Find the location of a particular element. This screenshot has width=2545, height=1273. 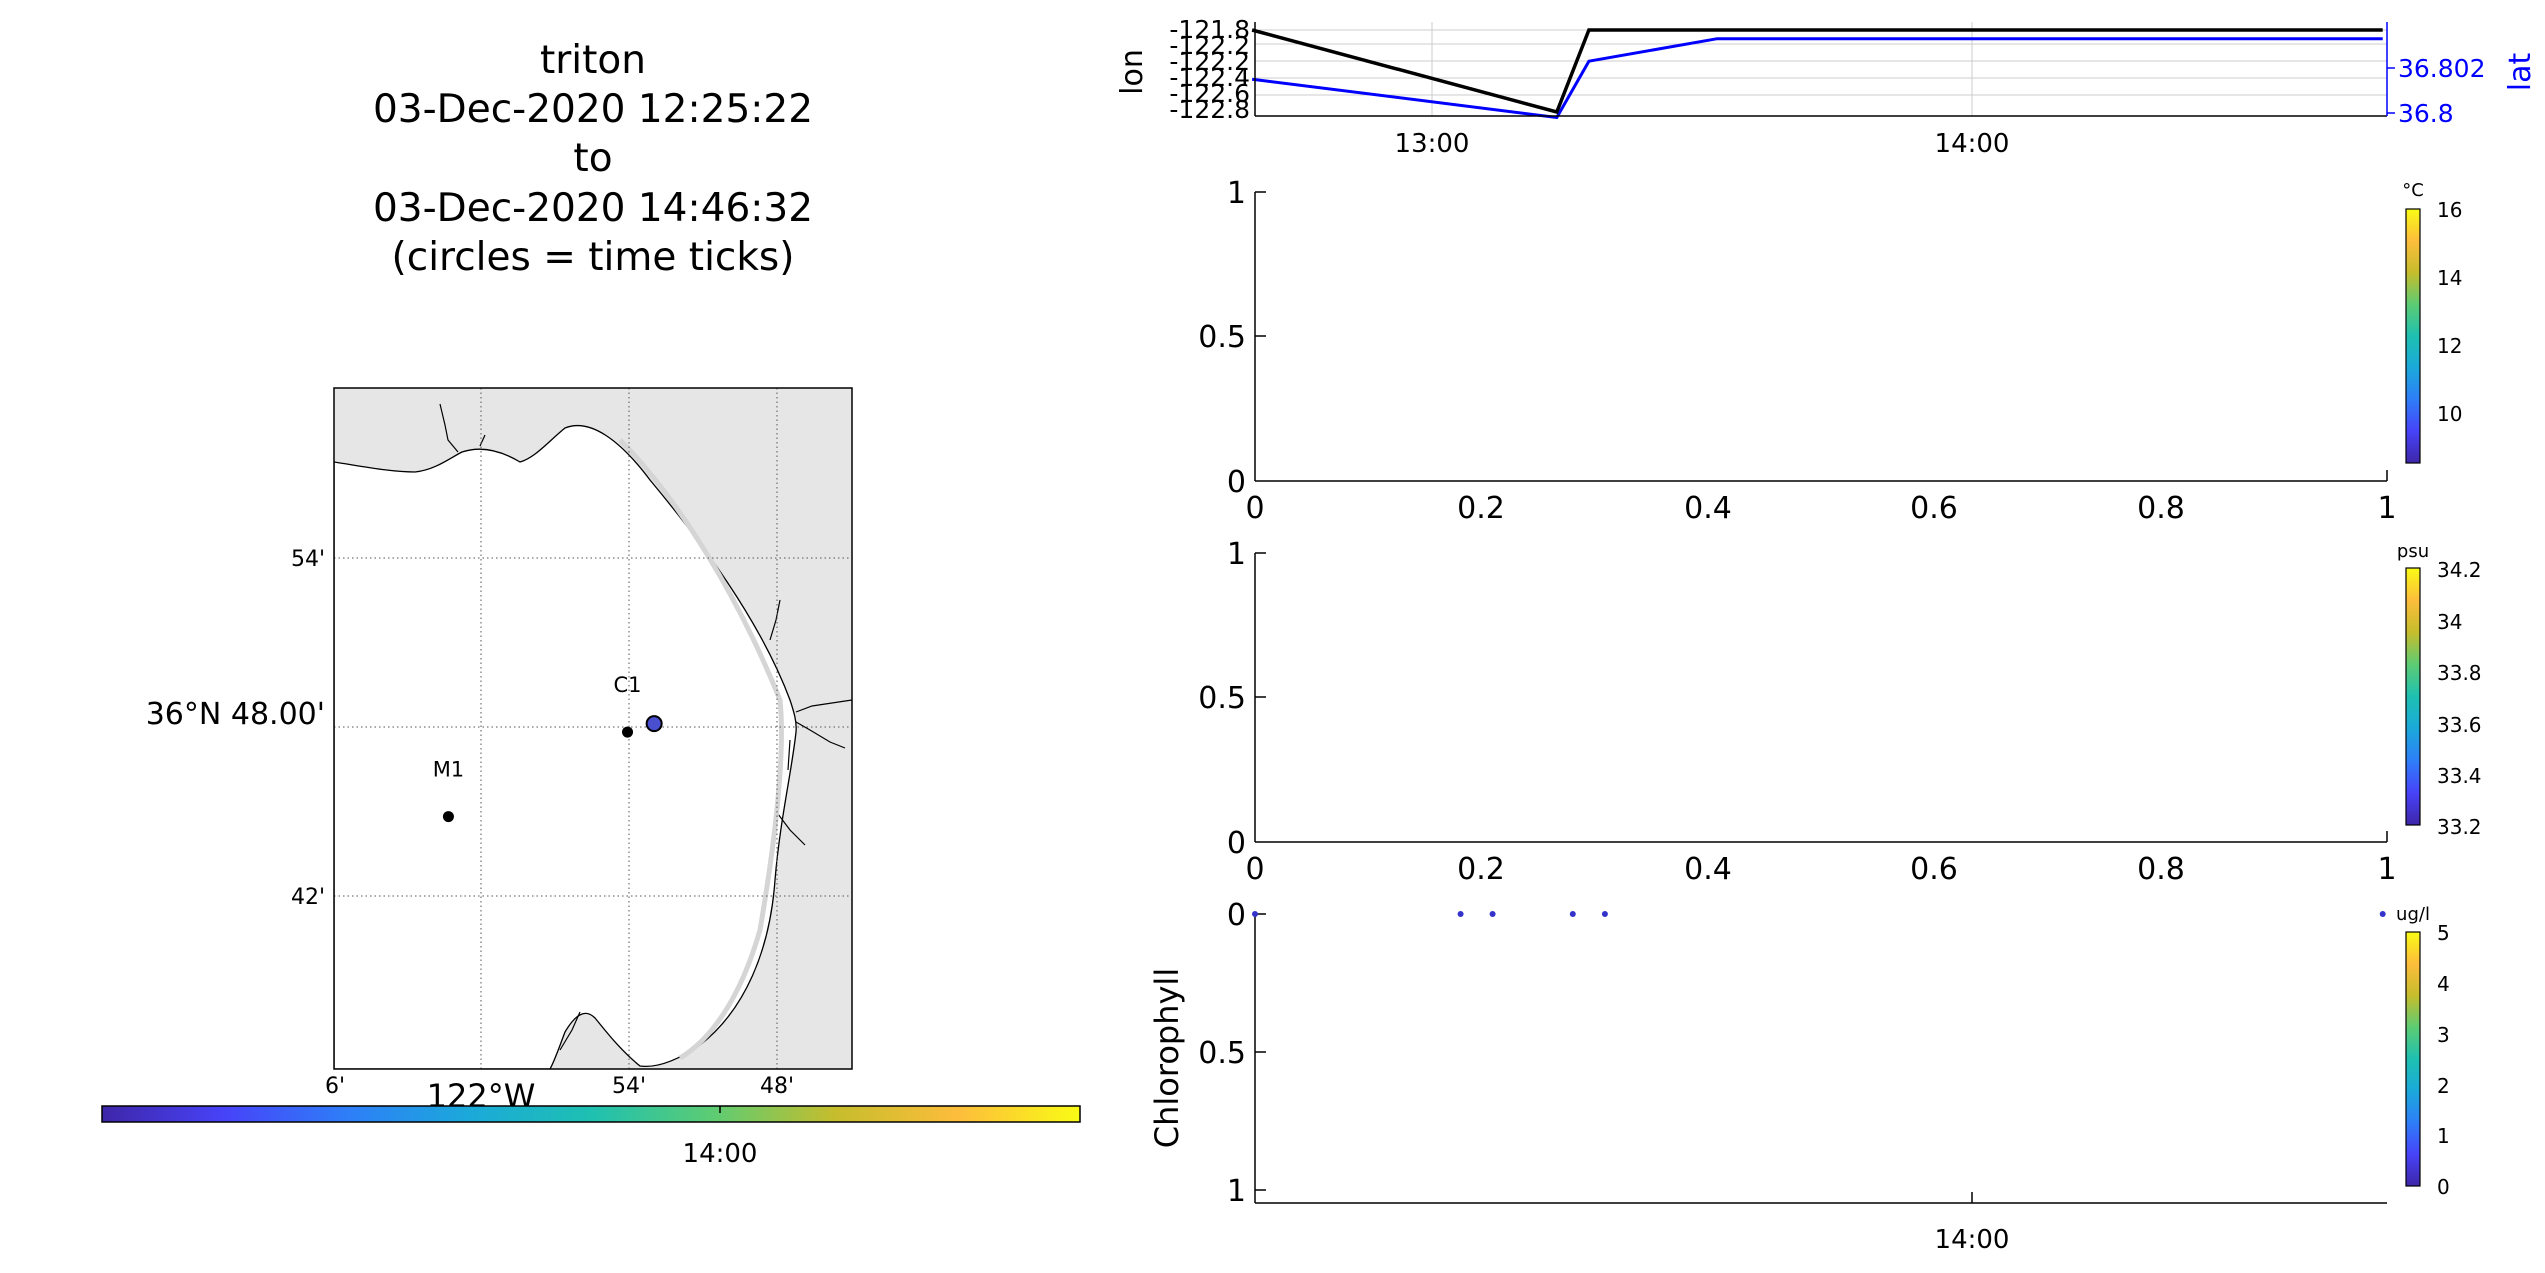

map-ocean is located at coordinates (565, 746).